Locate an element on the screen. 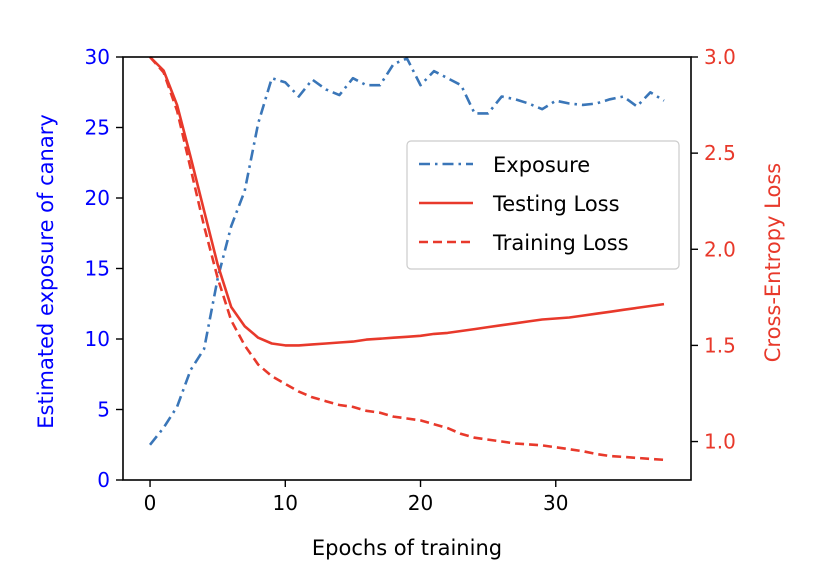  y-right-tick-label: 2.0 is located at coordinates (720, 249).